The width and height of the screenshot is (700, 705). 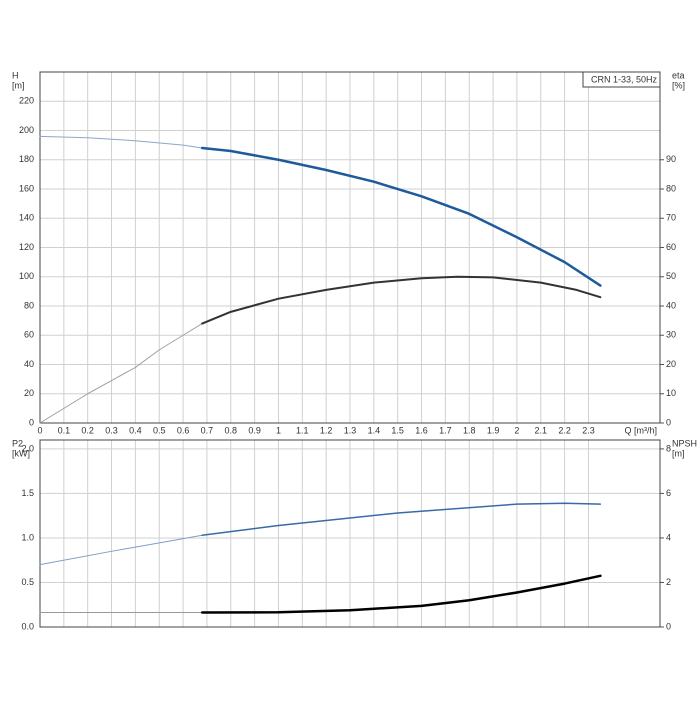 What do you see at coordinates (29, 305) in the screenshot?
I see `y-tick-label: 80` at bounding box center [29, 305].